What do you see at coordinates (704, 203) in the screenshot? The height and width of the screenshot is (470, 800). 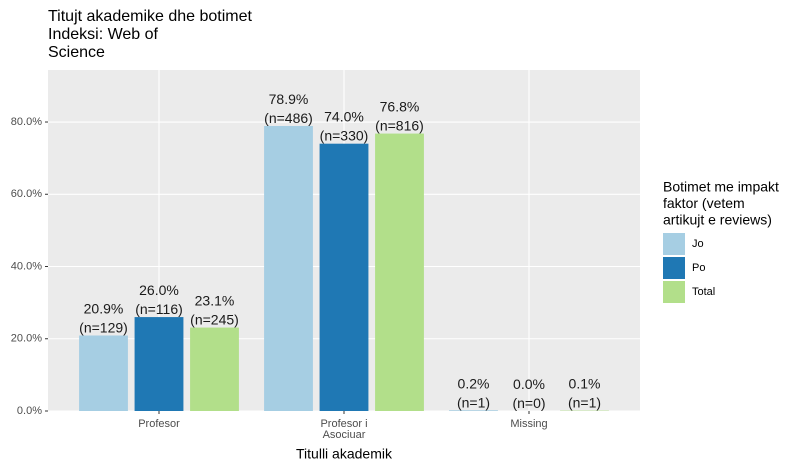 I see `legend-title: faktor (vetem` at bounding box center [704, 203].